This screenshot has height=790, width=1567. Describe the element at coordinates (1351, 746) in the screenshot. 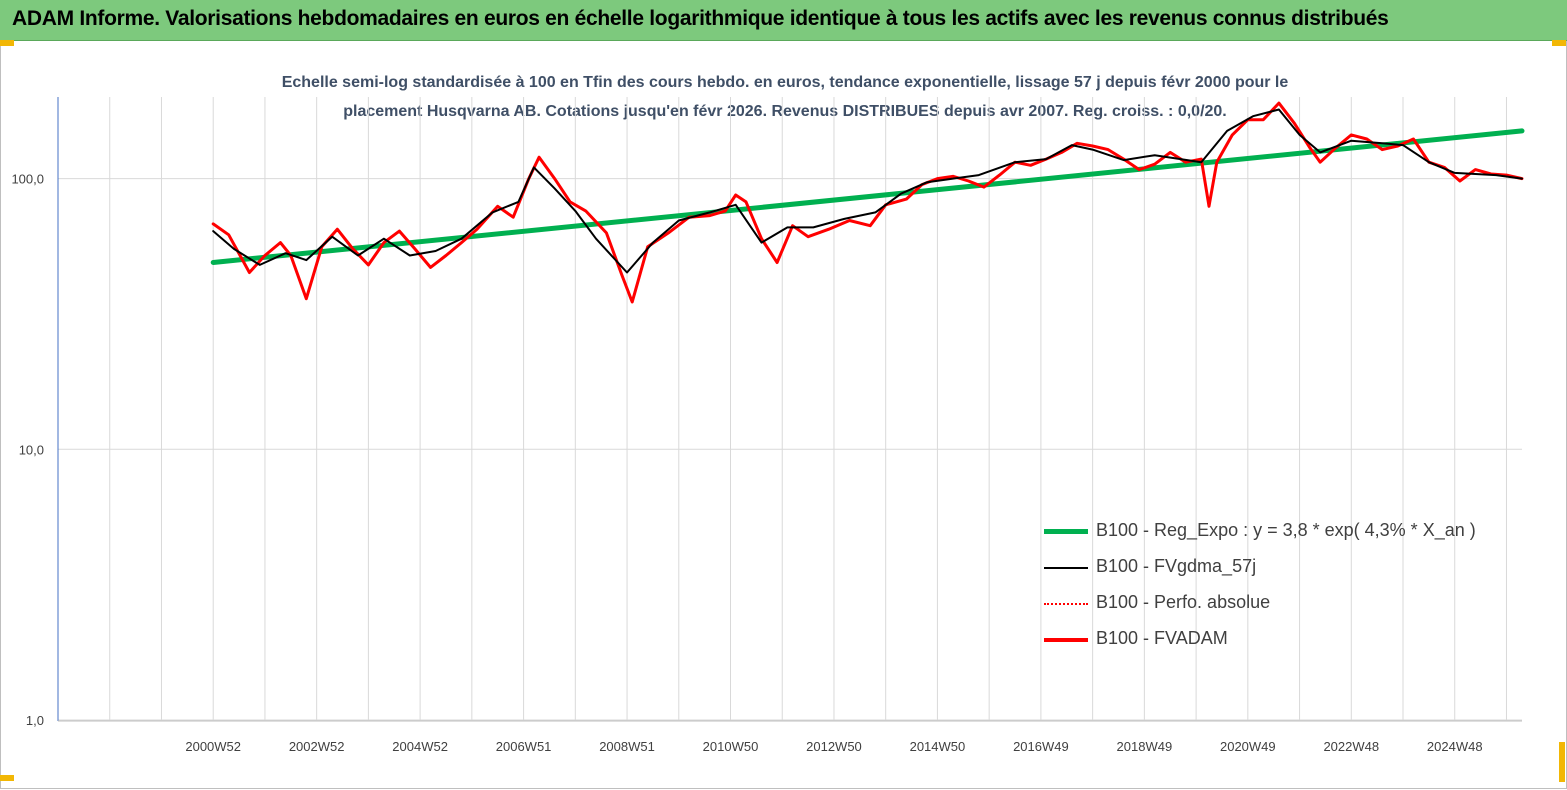

I see `x-tick-label: 2022W48` at that location.